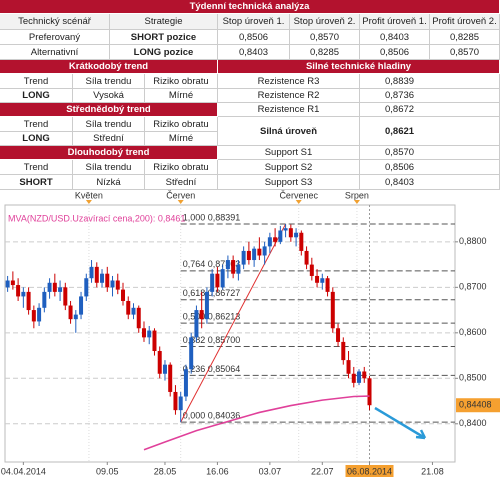 The image size is (500, 491). I want to click on trend-value: LONG, so click(36, 96).